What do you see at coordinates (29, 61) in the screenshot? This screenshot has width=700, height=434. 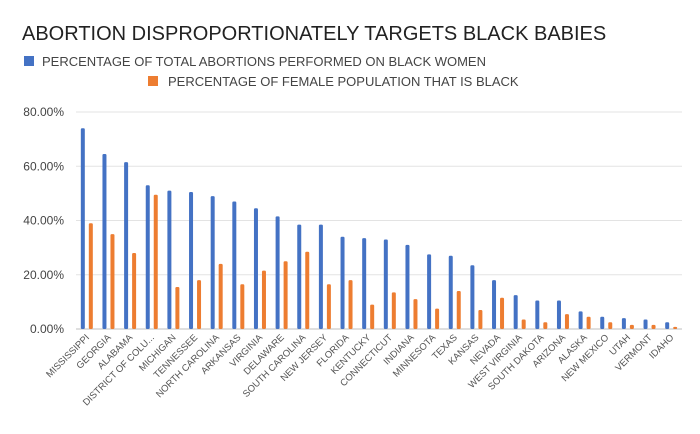 I see `legend-swatch-black-women-abortions` at bounding box center [29, 61].